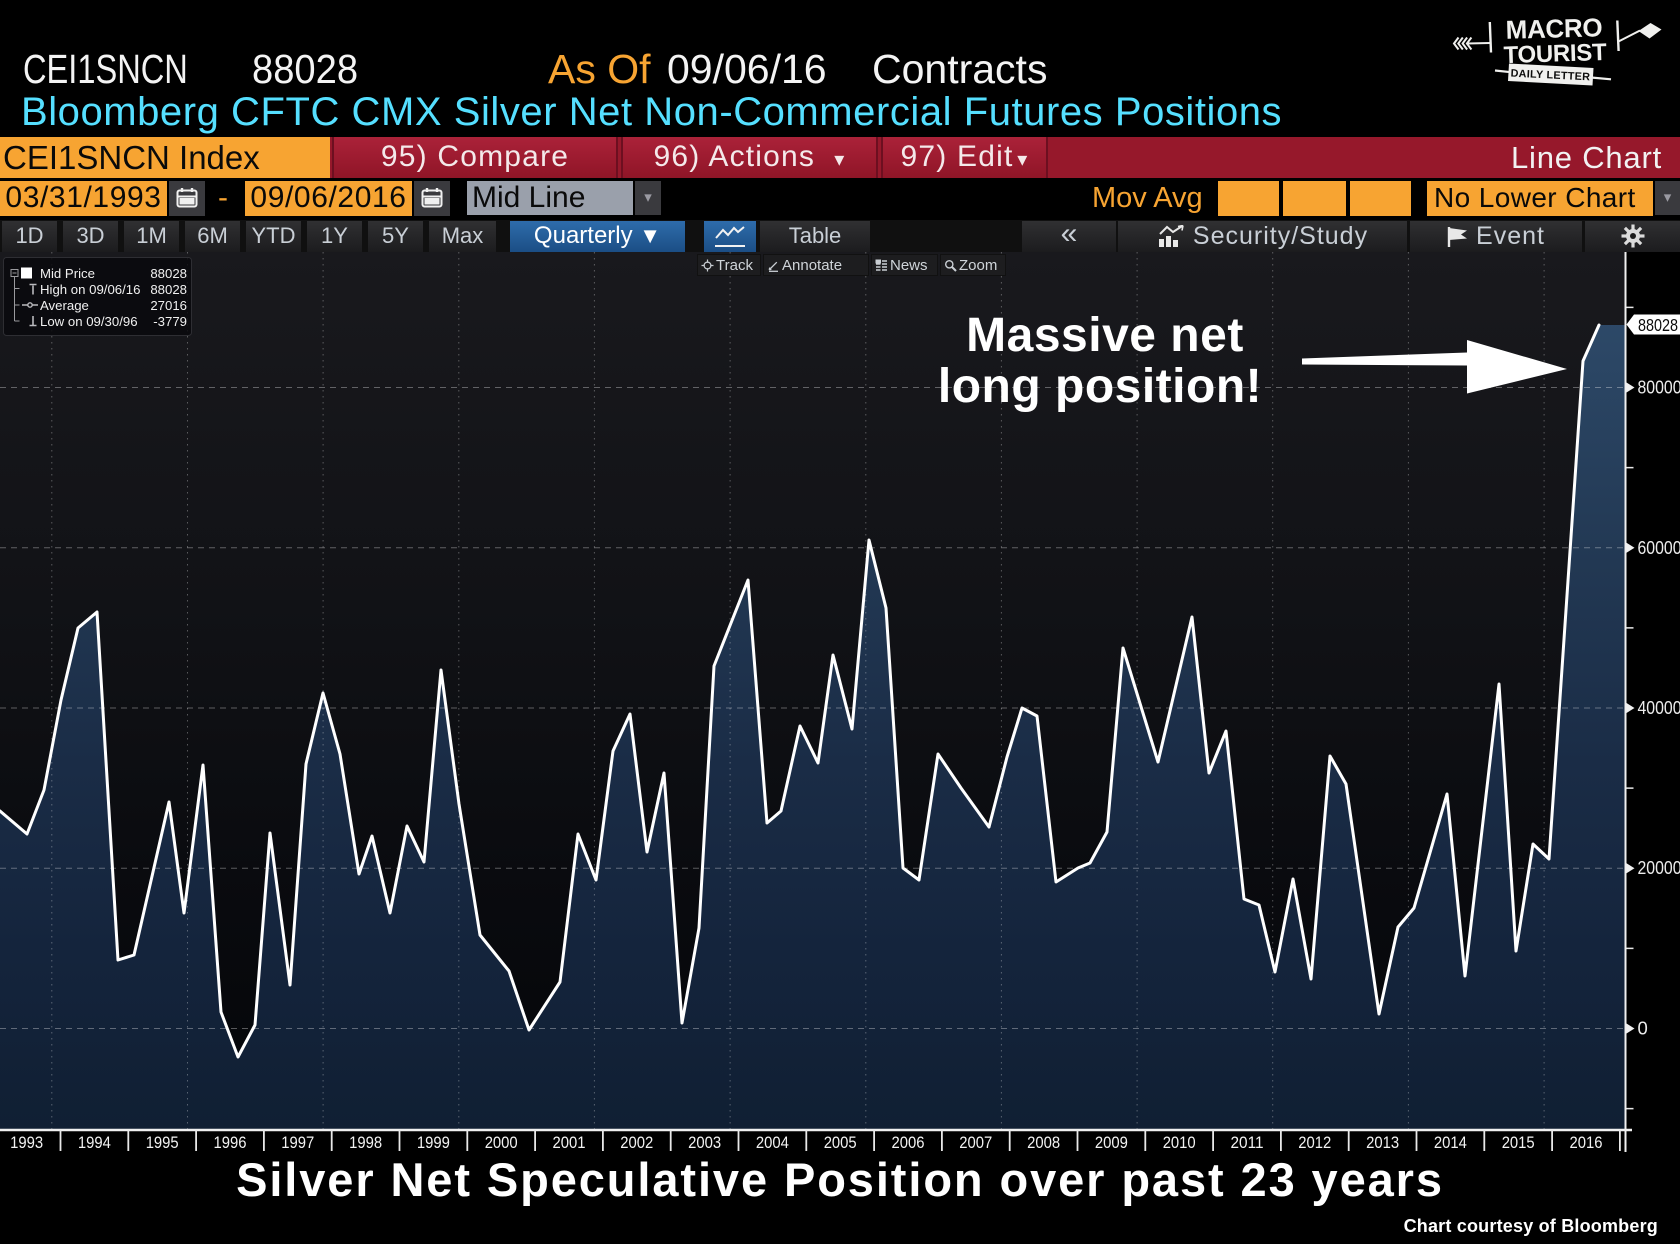 This screenshot has width=1680, height=1244. Describe the element at coordinates (1659, 387) in the screenshot. I see `svg-text: 80000` at that location.